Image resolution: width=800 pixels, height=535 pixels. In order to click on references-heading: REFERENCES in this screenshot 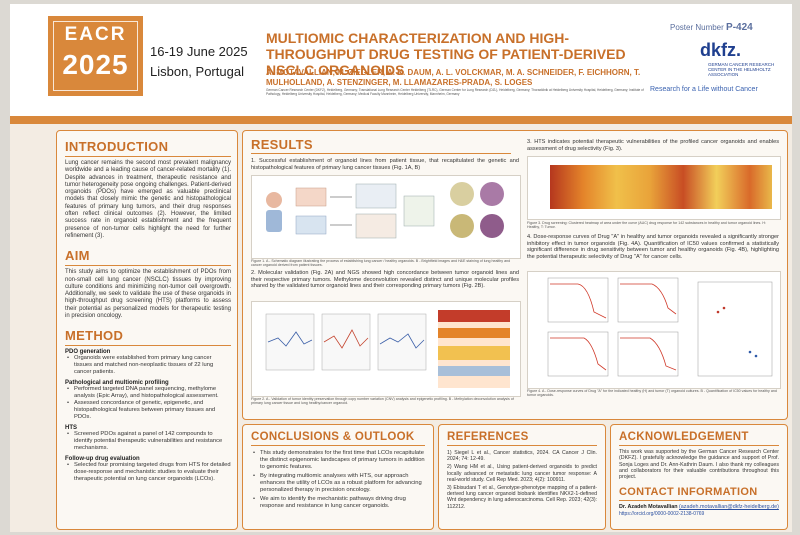, I will do `click(488, 437)`.